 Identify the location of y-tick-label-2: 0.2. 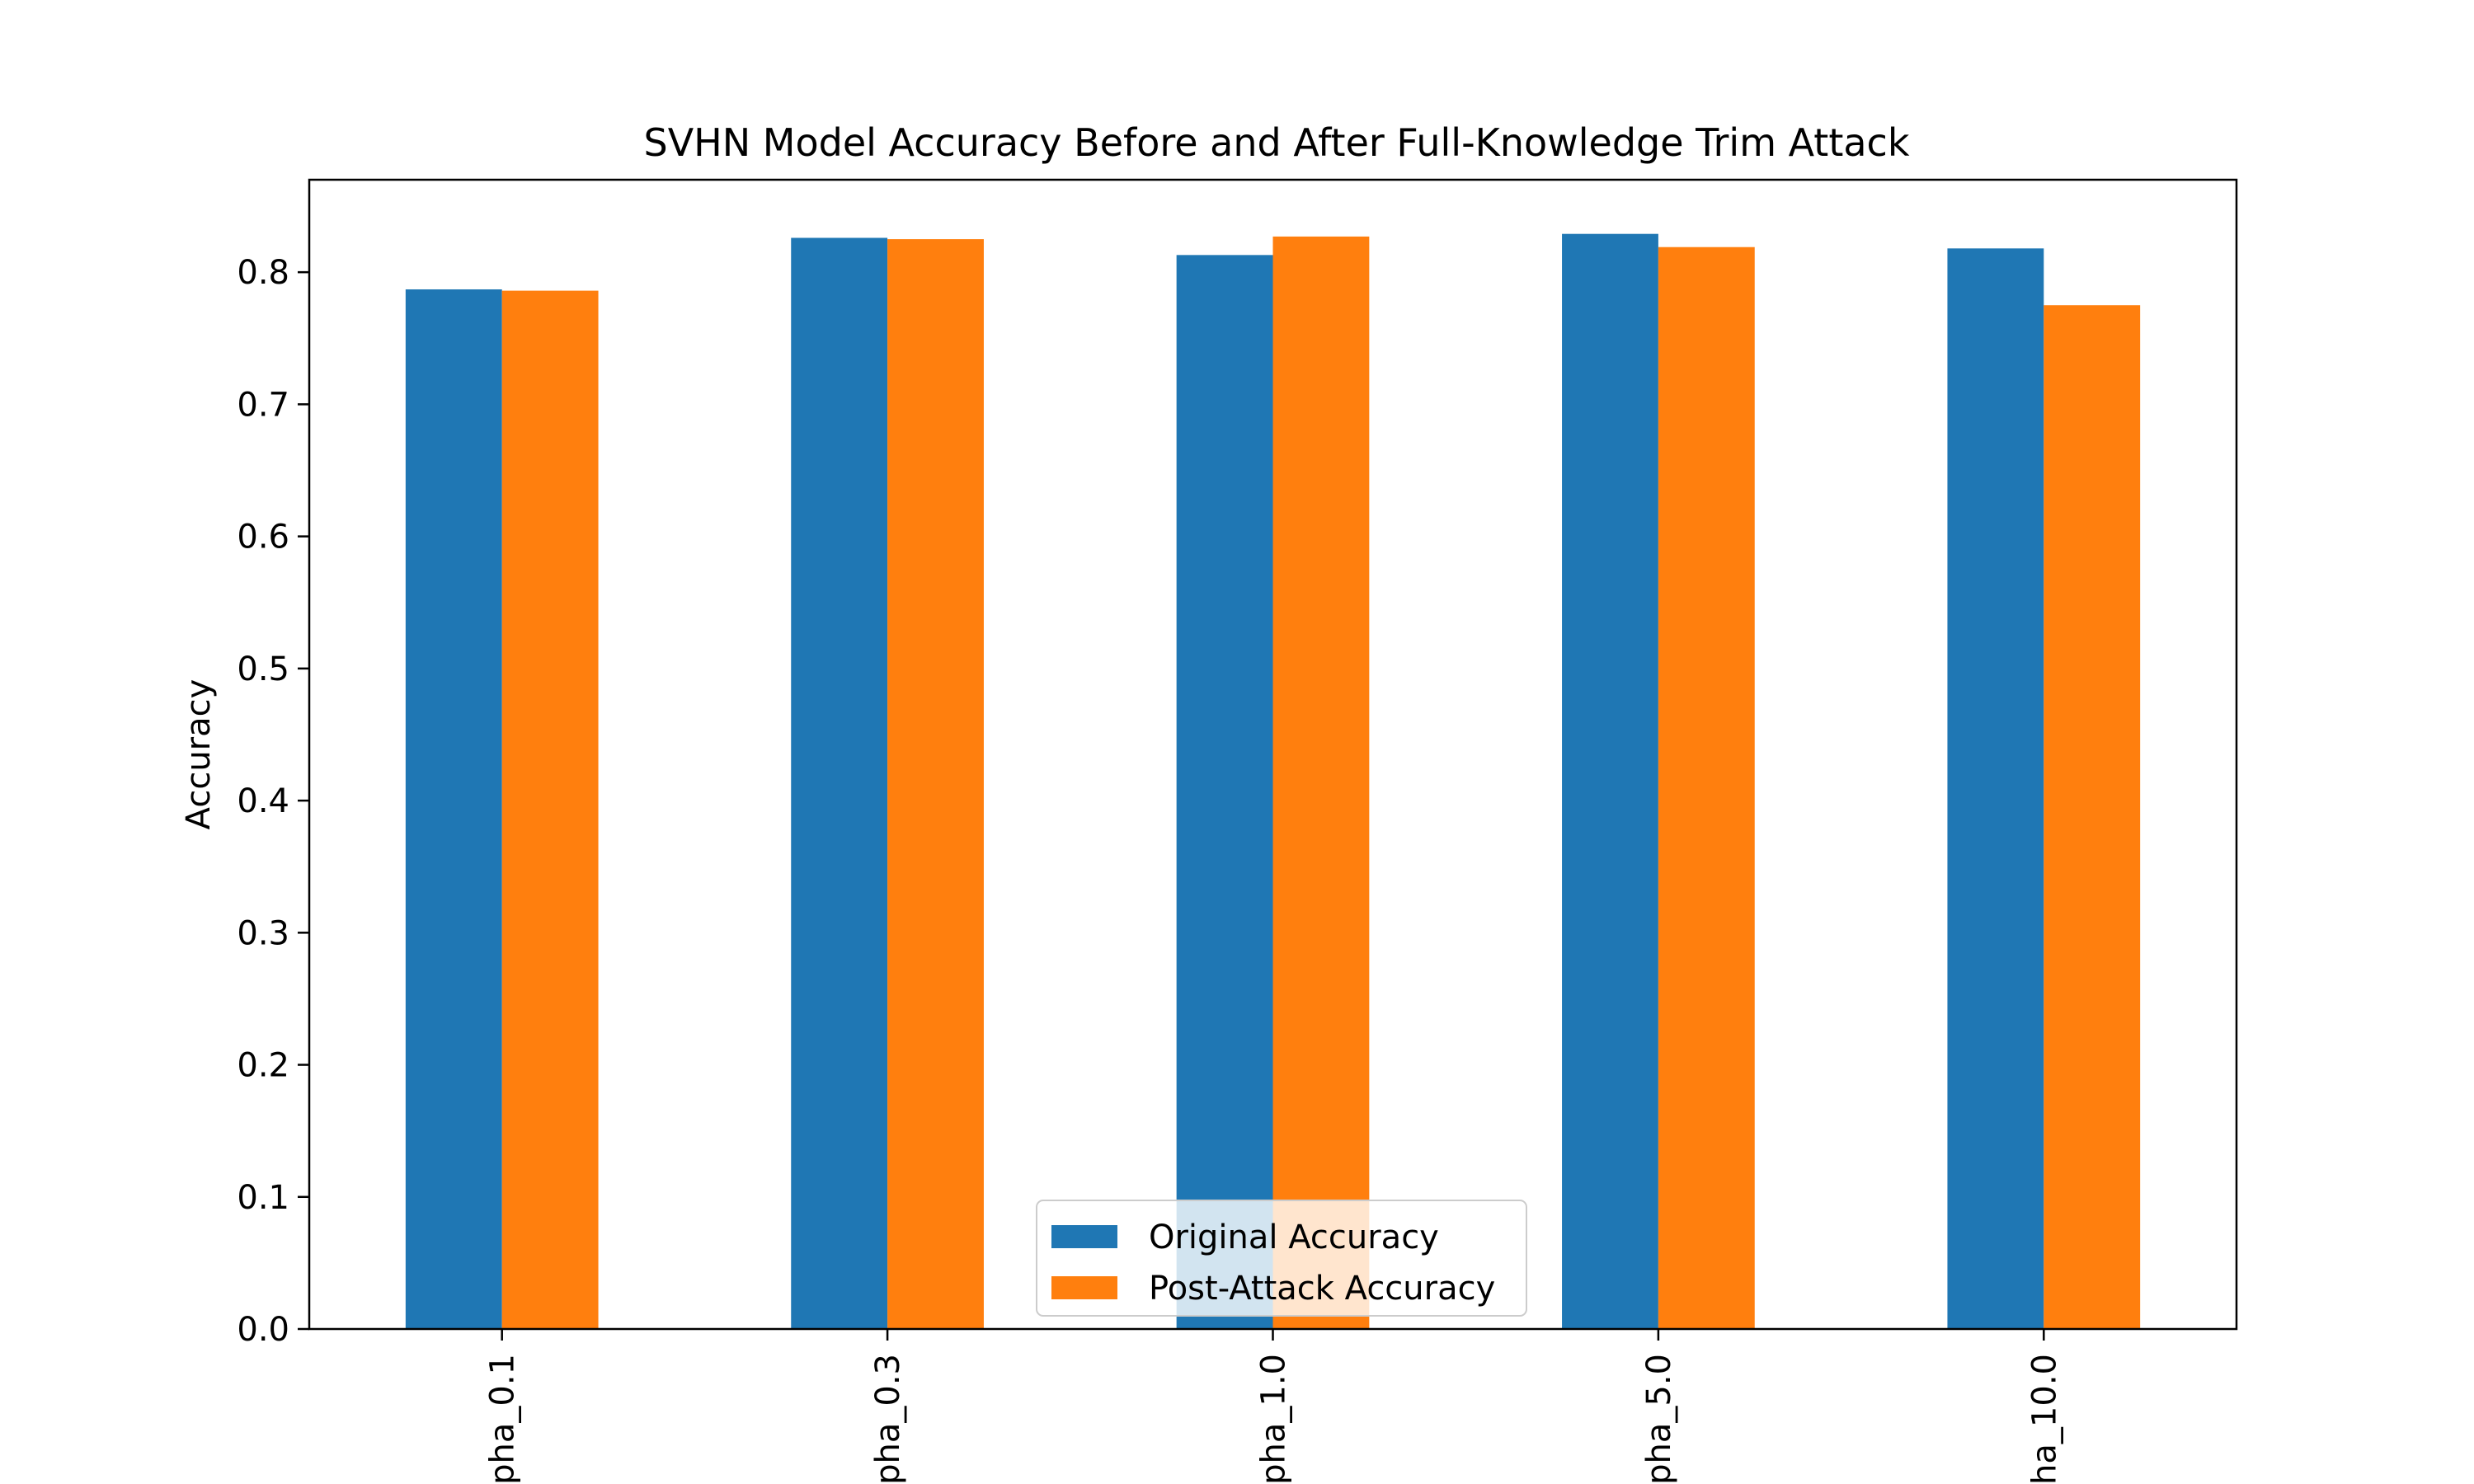
(263, 1066).